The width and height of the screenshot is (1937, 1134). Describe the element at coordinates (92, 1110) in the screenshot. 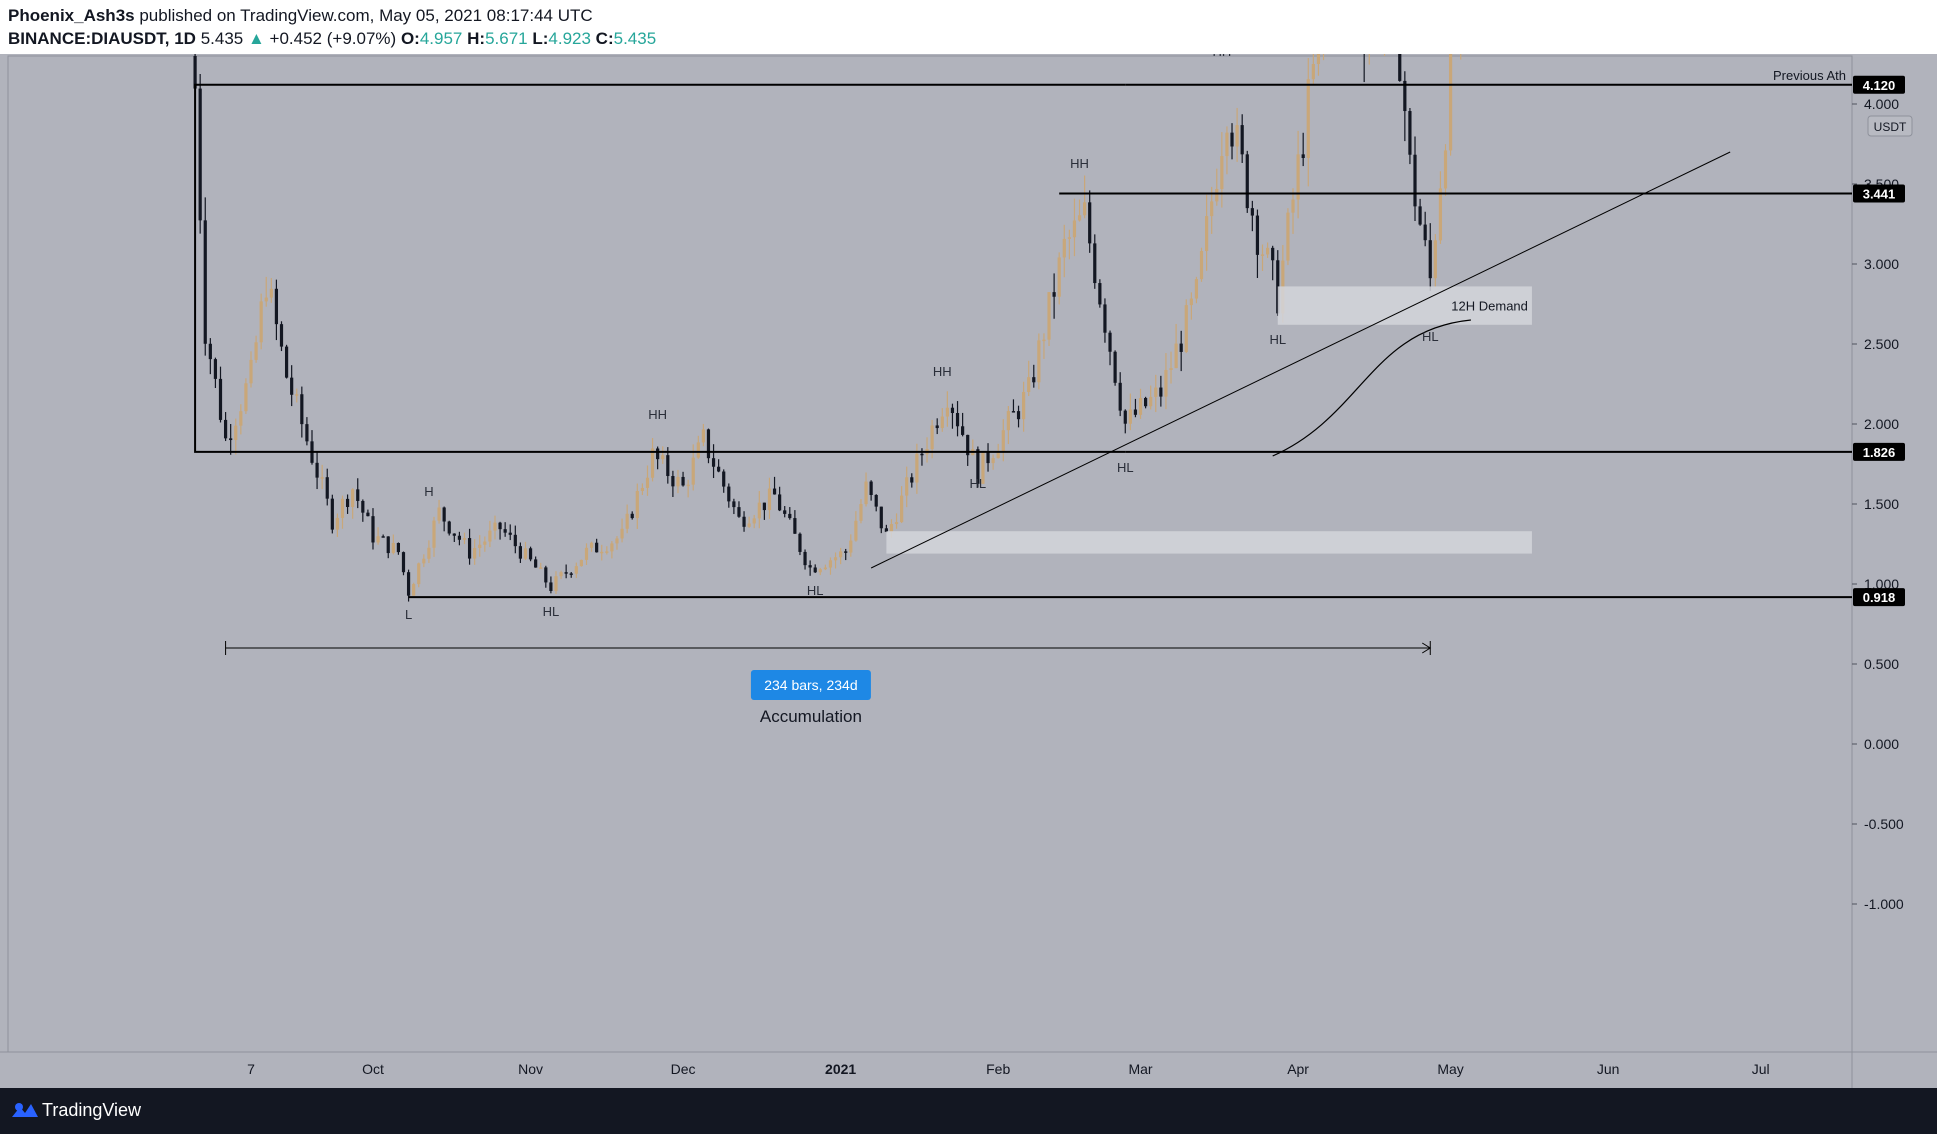

I see `tradingview-brand: TradingView` at that location.